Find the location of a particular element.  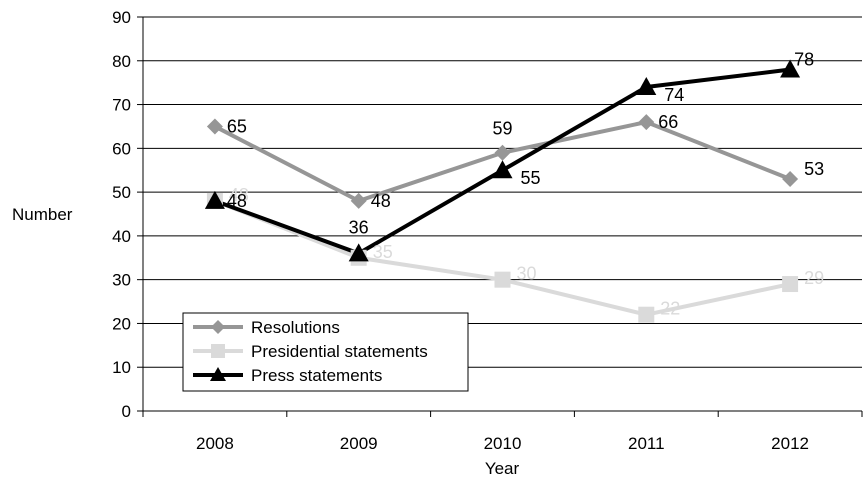

y-tick-labels: 0 10 20 30 40 50 60 70 80 90 is located at coordinates (127, 214).